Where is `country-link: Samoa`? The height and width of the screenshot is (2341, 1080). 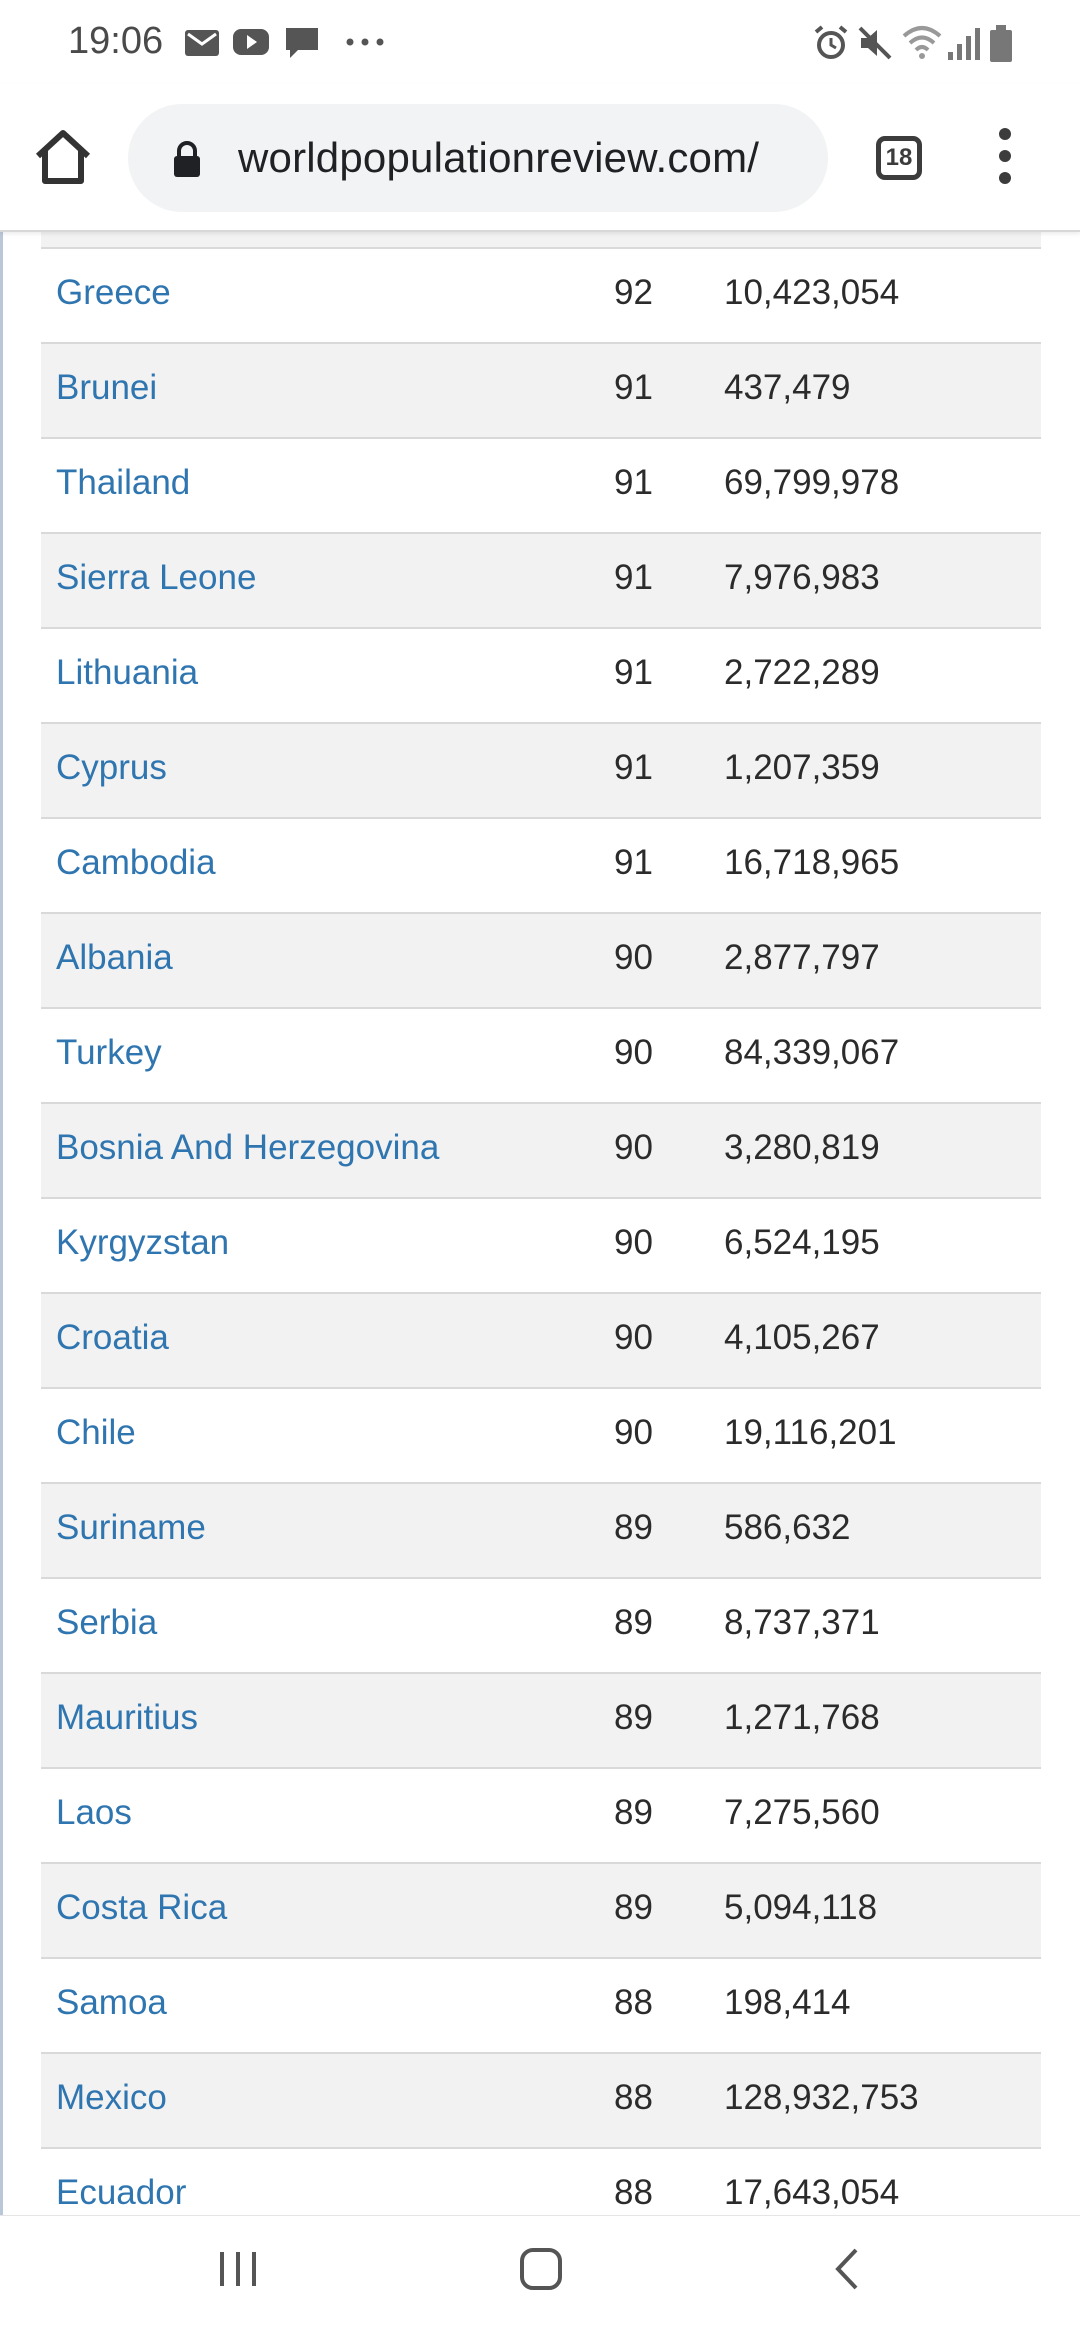
country-link: Samoa is located at coordinates (111, 2002).